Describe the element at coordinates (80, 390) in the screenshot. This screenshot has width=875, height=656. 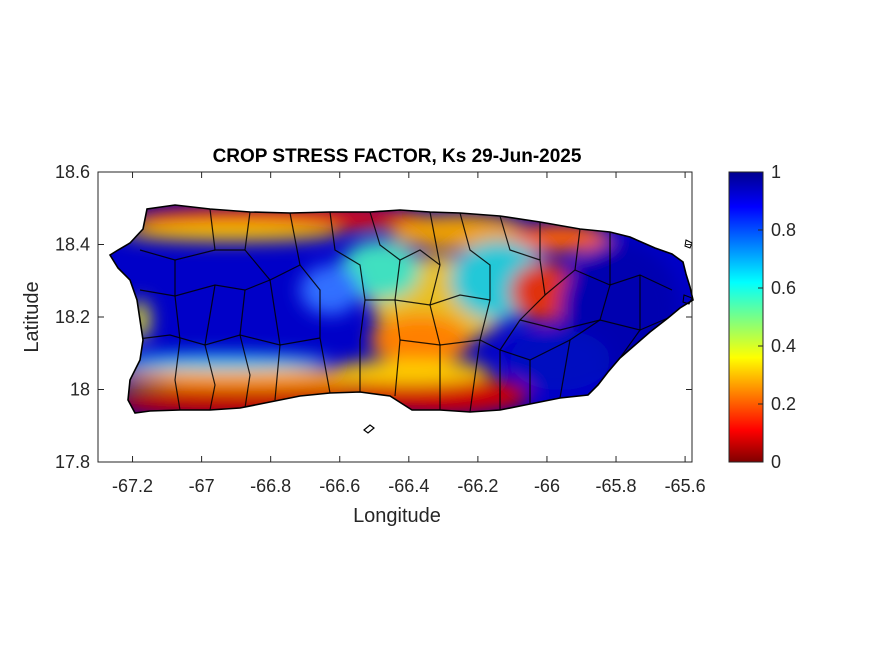
I see `y-tick-label: 18` at that location.